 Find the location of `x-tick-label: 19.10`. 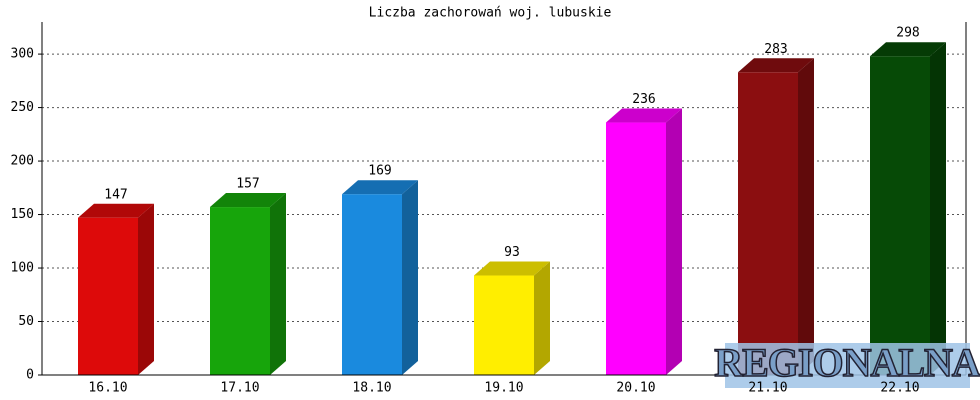

x-tick-label: 19.10 is located at coordinates (503, 388).